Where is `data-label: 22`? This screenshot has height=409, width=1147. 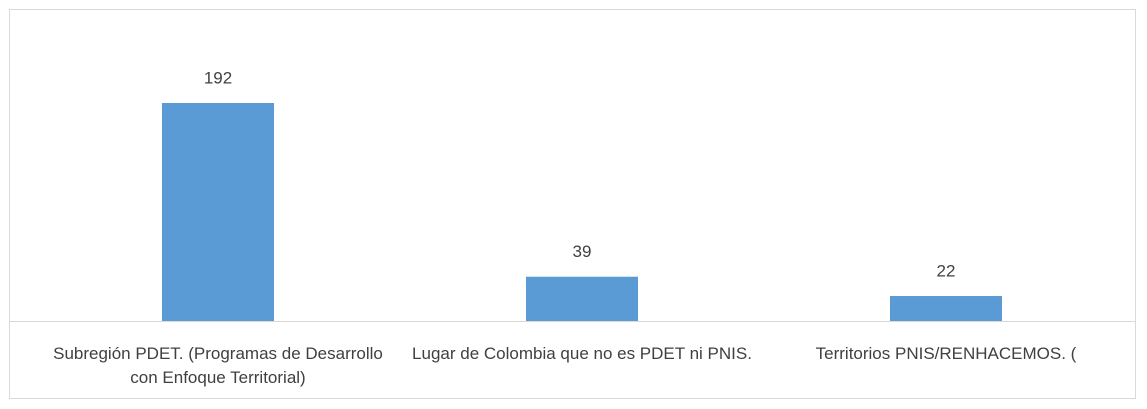 data-label: 22 is located at coordinates (946, 271).